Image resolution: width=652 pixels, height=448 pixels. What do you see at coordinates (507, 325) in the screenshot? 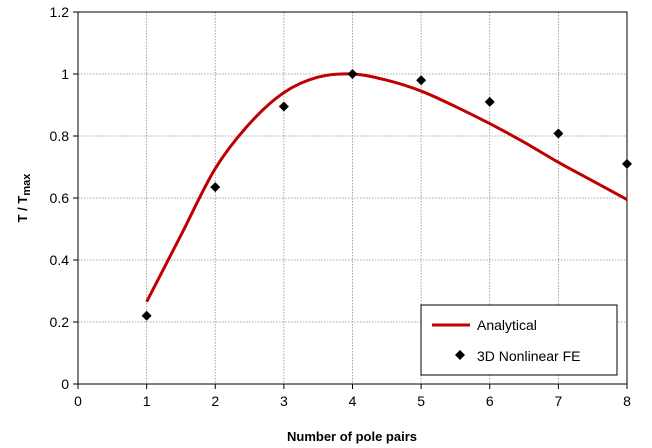
I see `legend-label-analytical: Analytical` at bounding box center [507, 325].